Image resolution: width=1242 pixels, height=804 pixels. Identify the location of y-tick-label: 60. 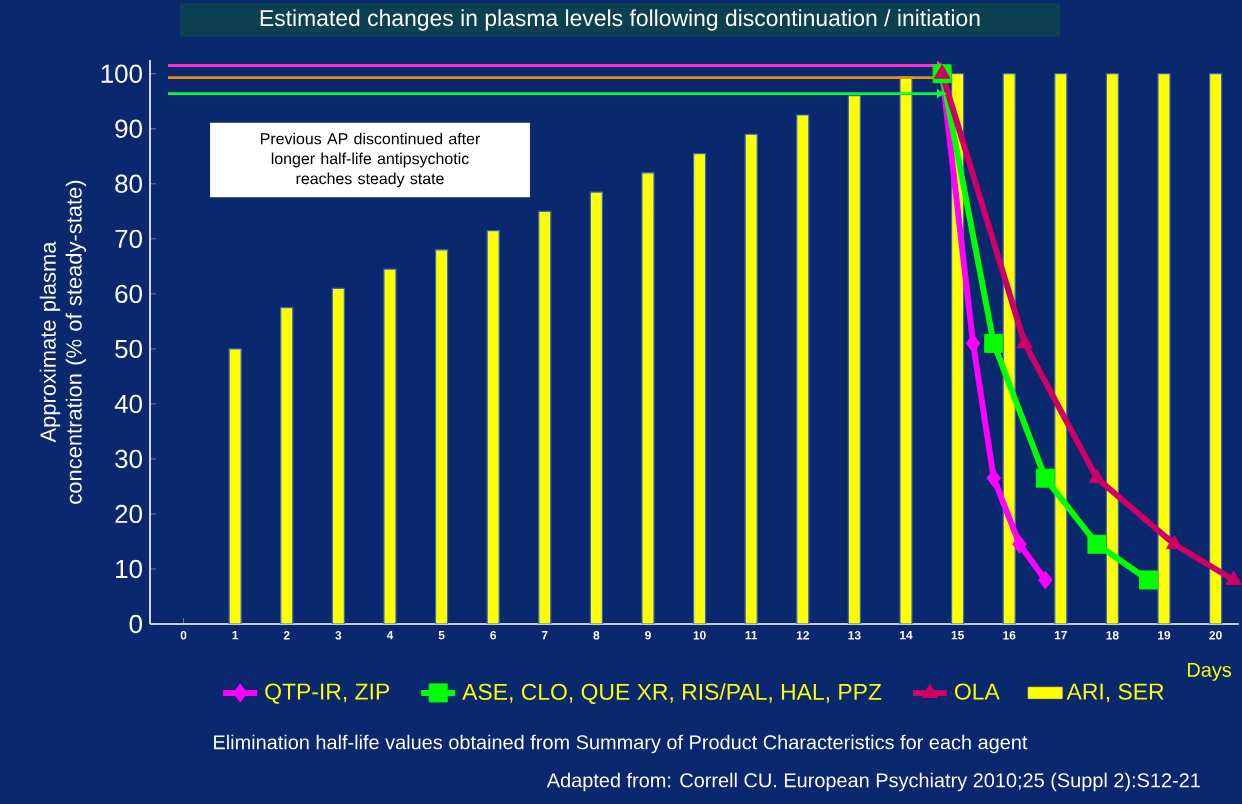
(128, 294).